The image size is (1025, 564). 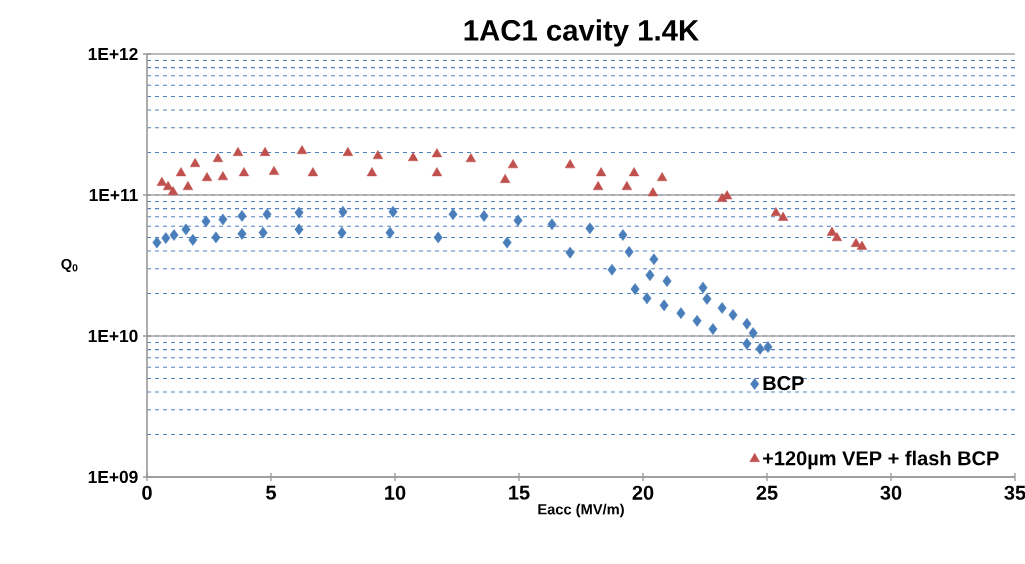 I want to click on x-tick-label: 30, so click(x=891, y=492).